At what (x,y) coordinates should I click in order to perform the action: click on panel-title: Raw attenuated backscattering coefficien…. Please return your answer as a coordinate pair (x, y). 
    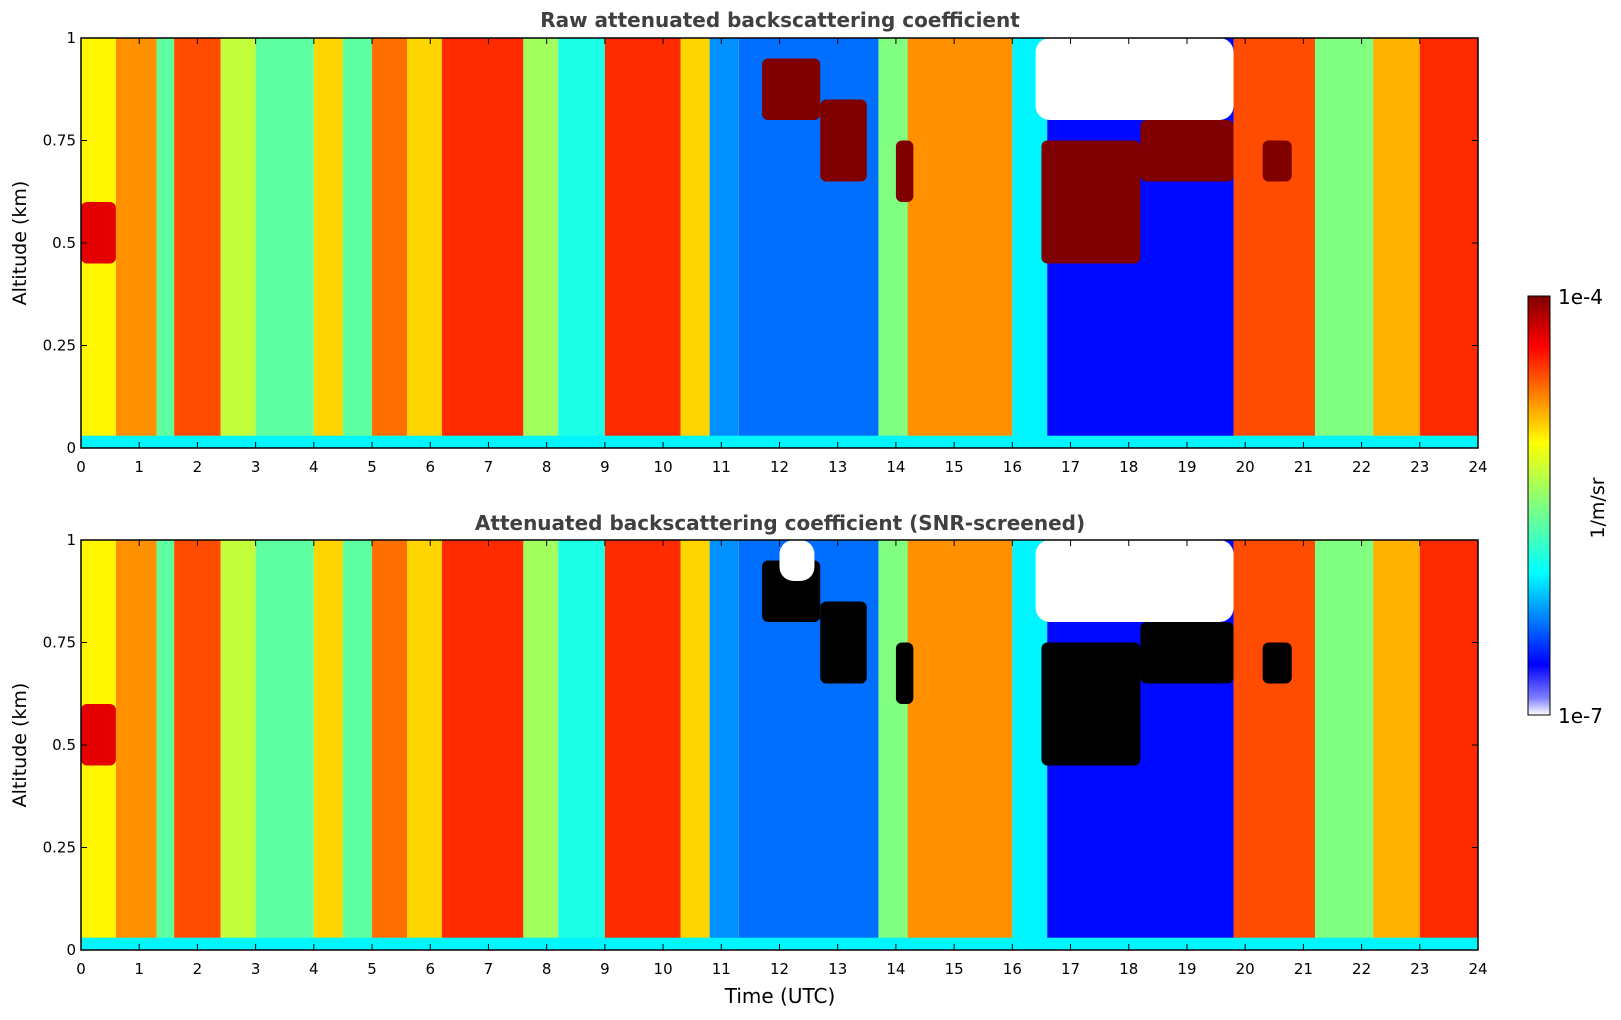
    Looking at the image, I should click on (780, 20).